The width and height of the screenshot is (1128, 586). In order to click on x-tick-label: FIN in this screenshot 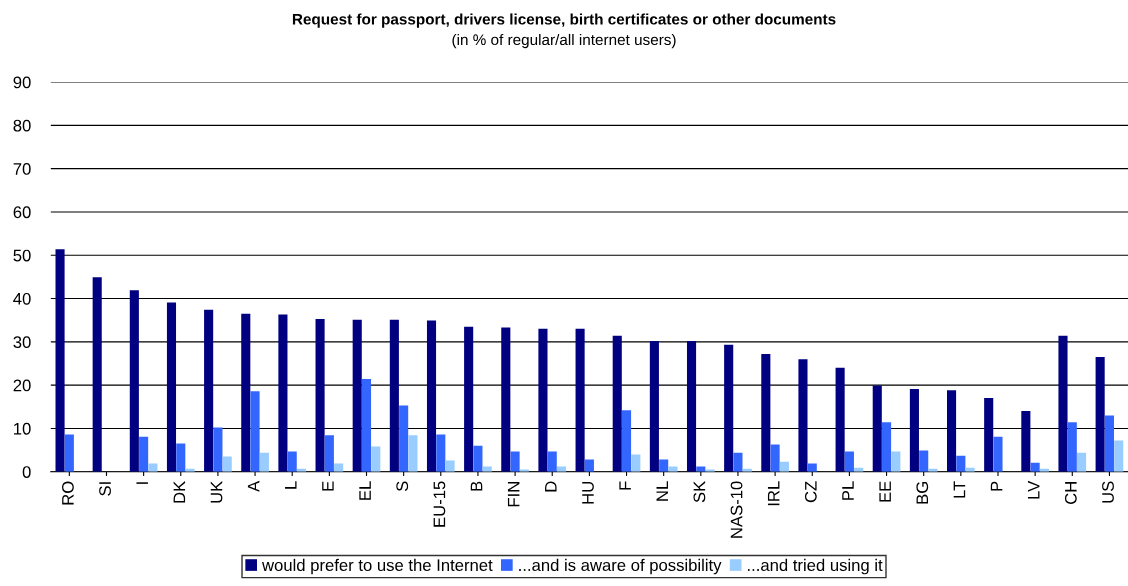, I will do `click(513, 494)`.